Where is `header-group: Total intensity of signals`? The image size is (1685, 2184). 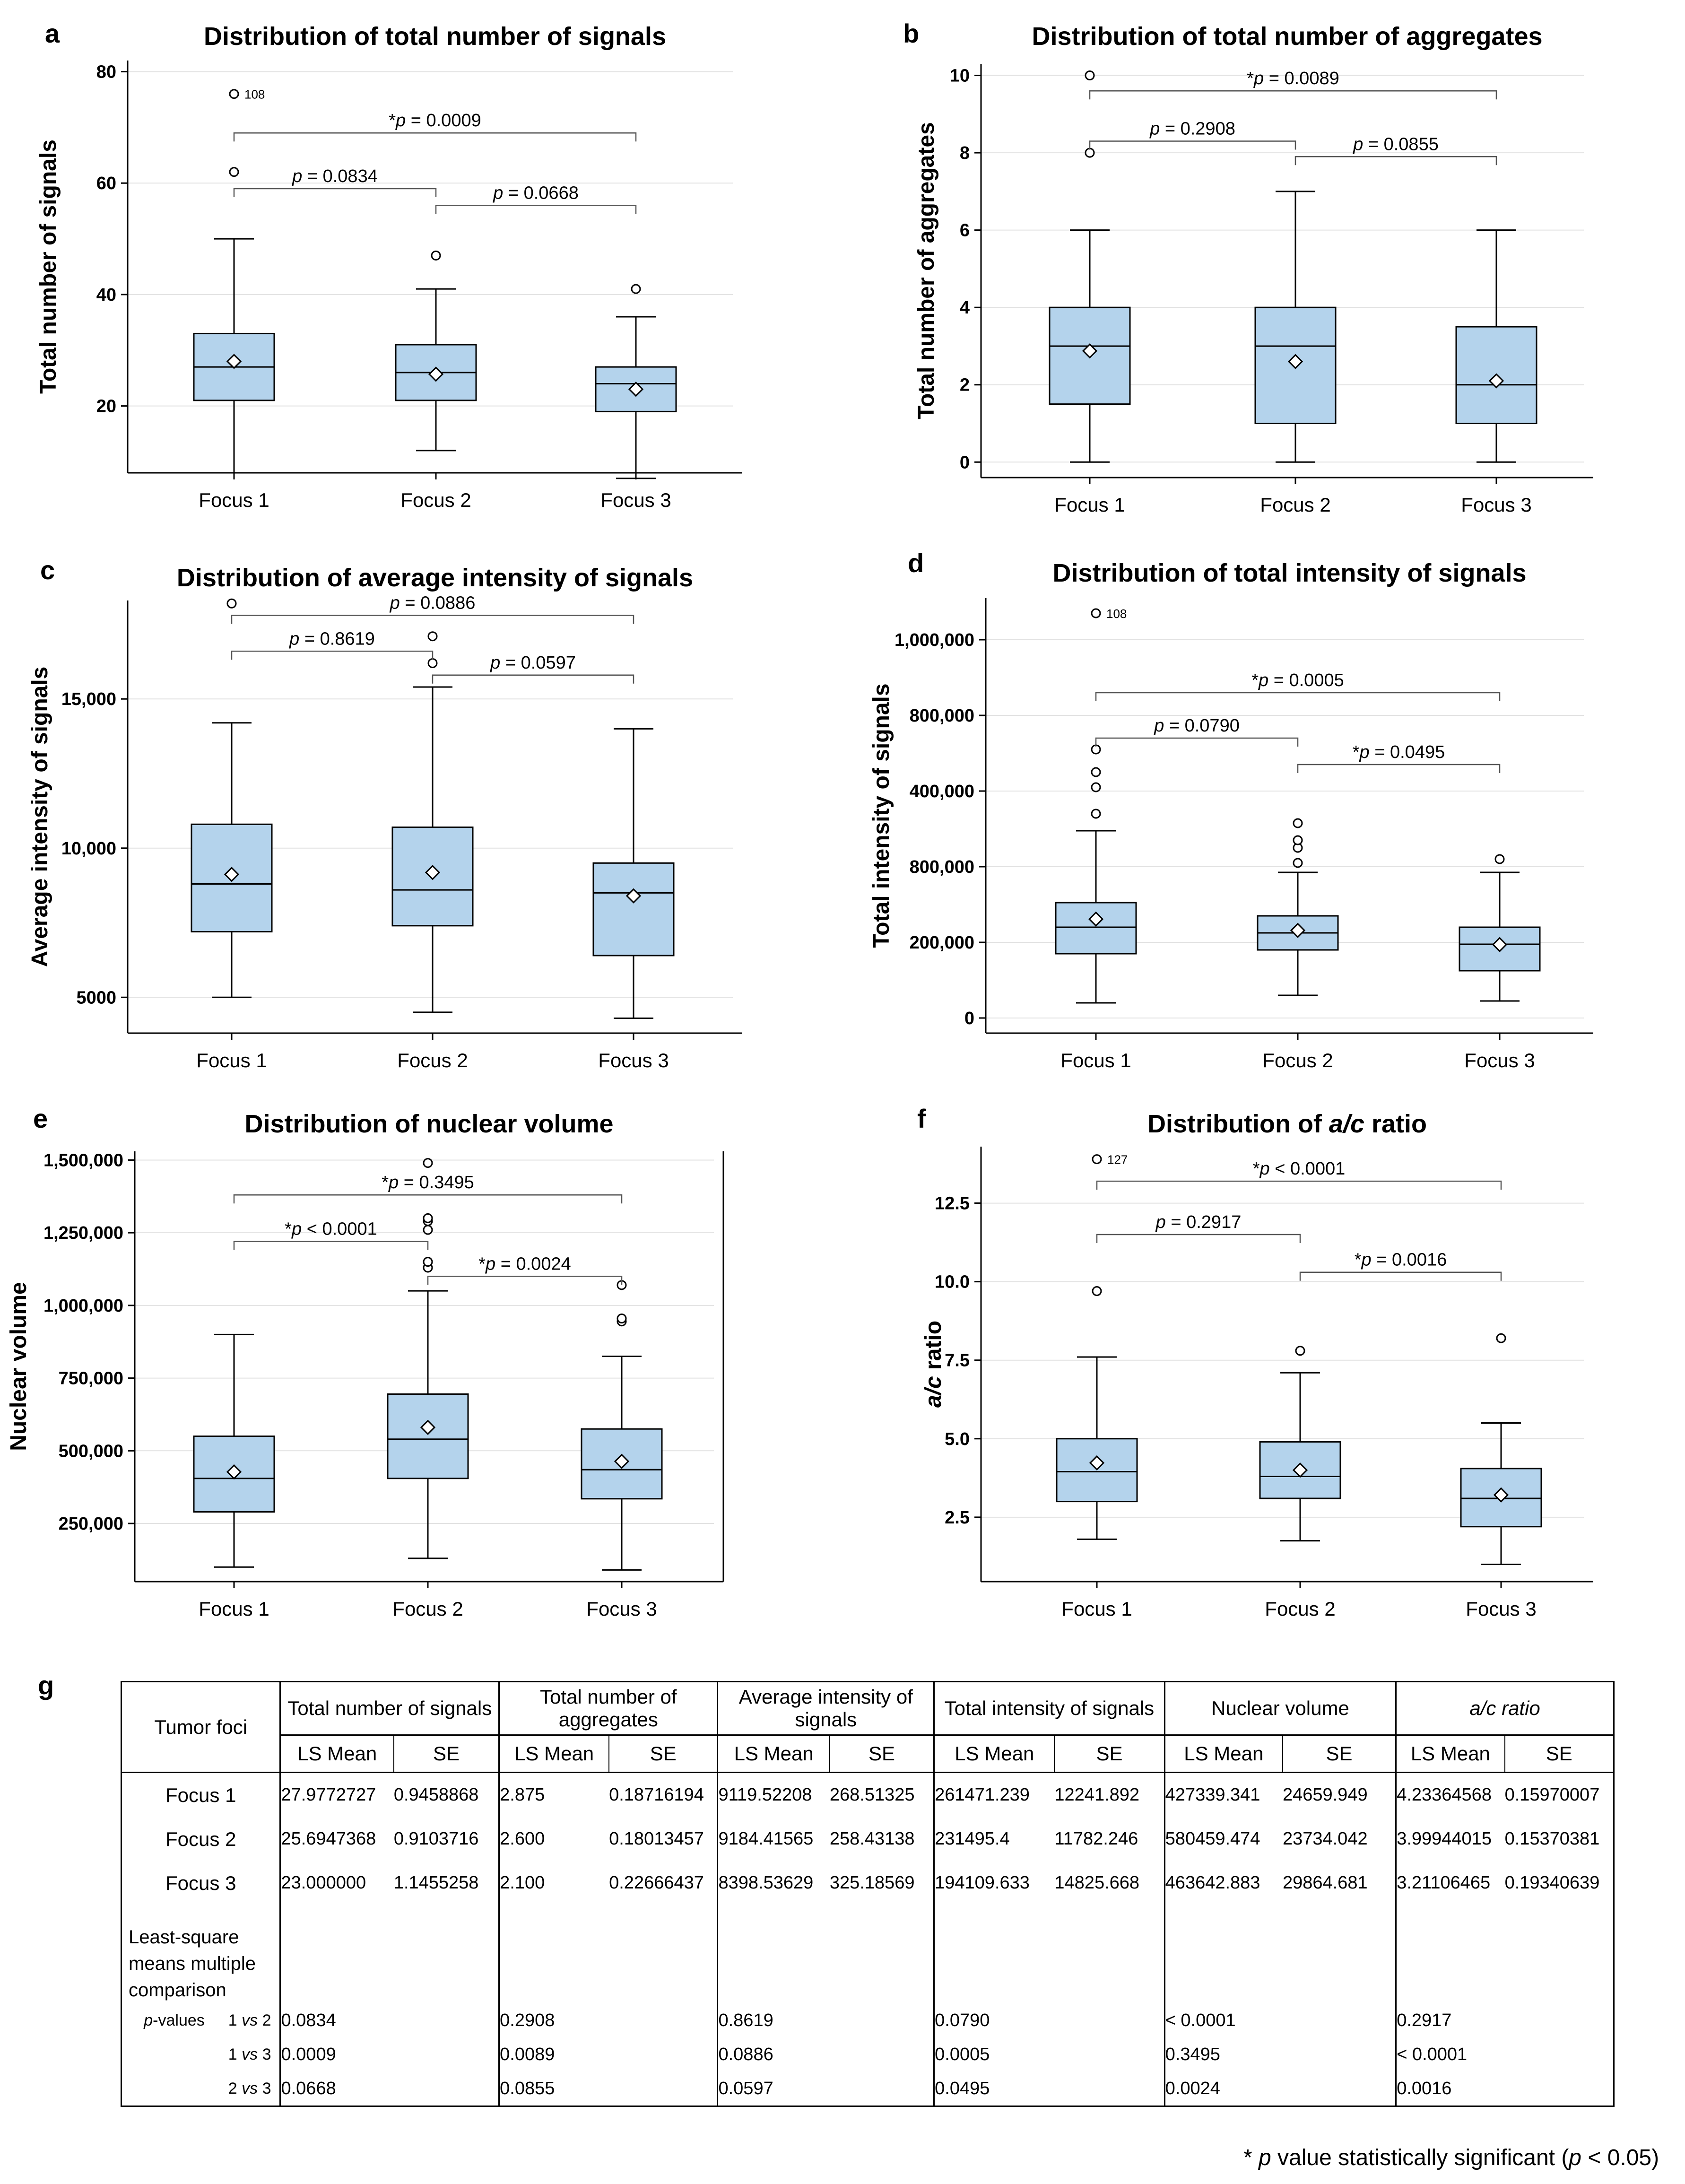
header-group: Total intensity of signals is located at coordinates (1049, 1708).